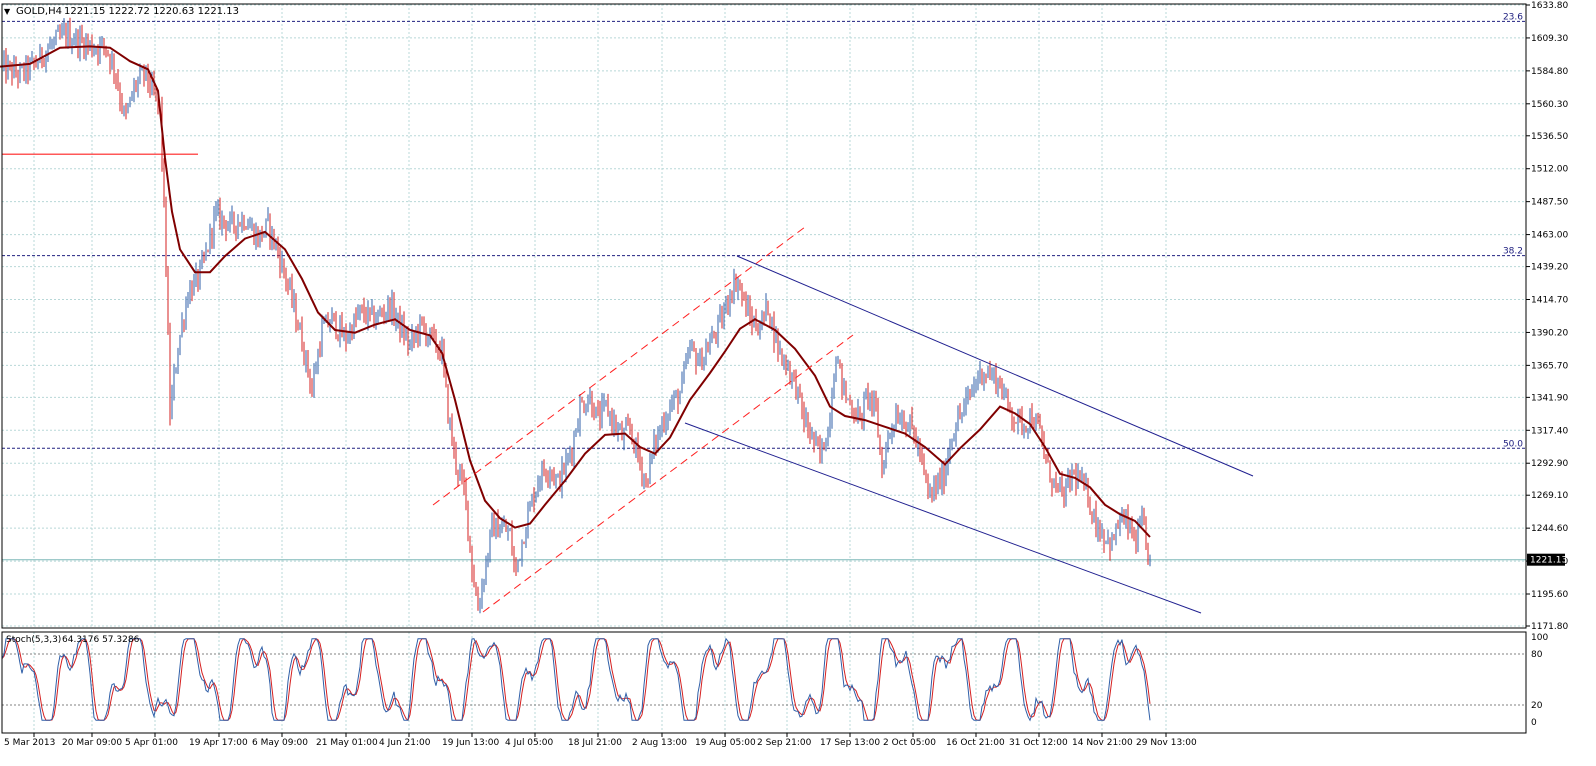 Image resolution: width=1596 pixels, height=766 pixels. What do you see at coordinates (1539, 638) in the screenshot?
I see `stoch-tick-label: 100` at bounding box center [1539, 638].